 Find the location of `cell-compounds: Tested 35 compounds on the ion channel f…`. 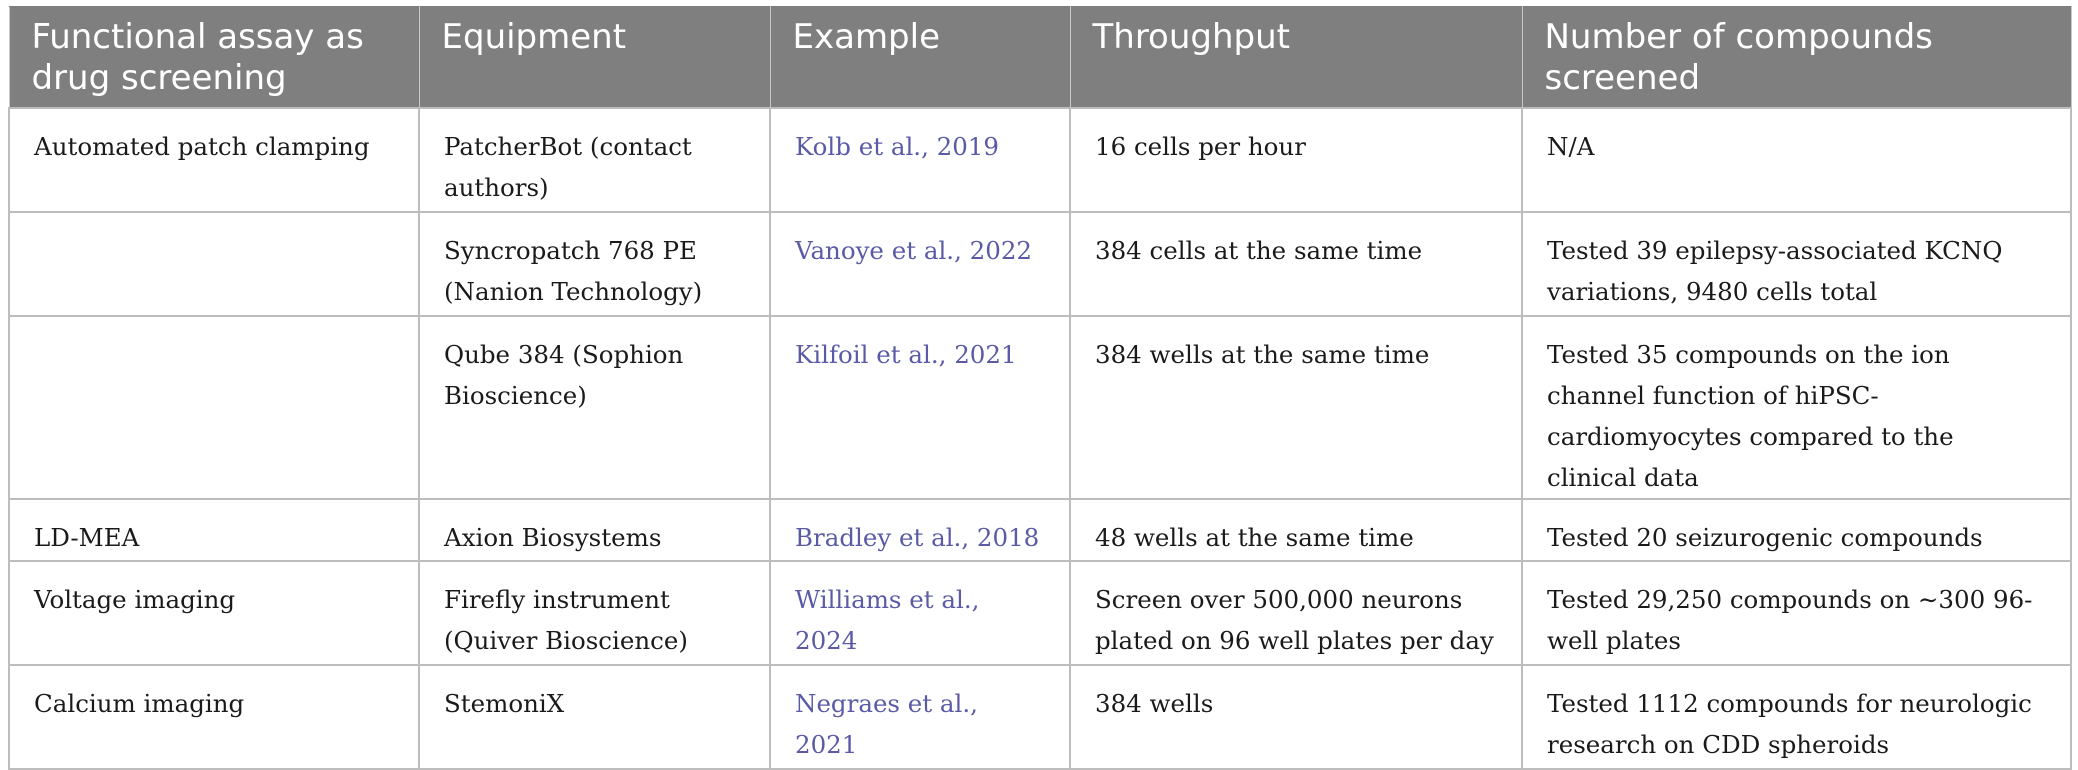

cell-compounds: Tested 35 compounds on the ion channel f… is located at coordinates (1796, 407).